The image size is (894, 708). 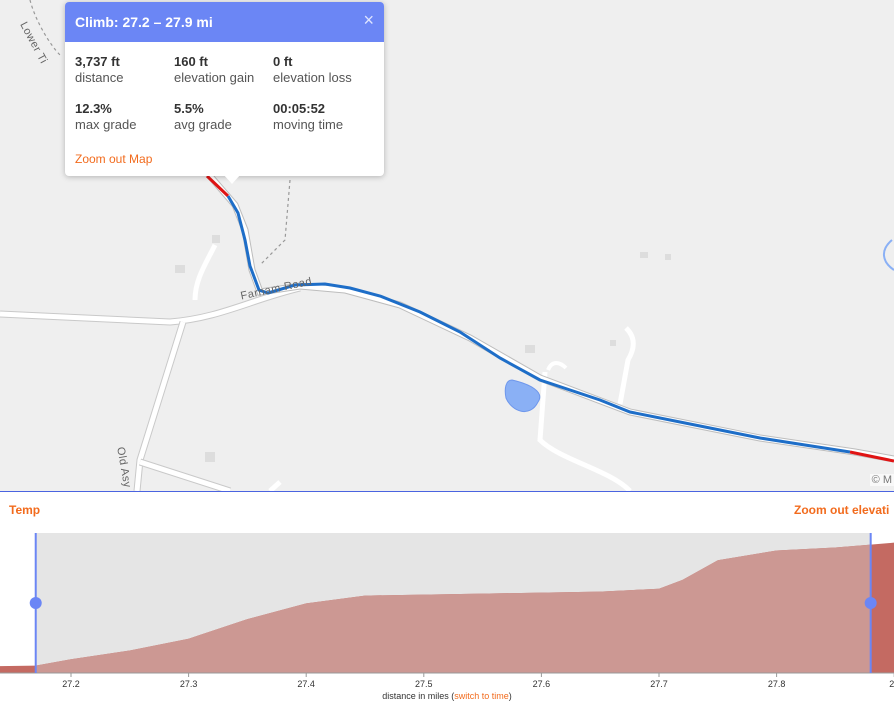 I want to click on x-axis: 27.2 27.3 27.4 27.5 27.6 27.7 27.8 27, so click(x=447, y=680).